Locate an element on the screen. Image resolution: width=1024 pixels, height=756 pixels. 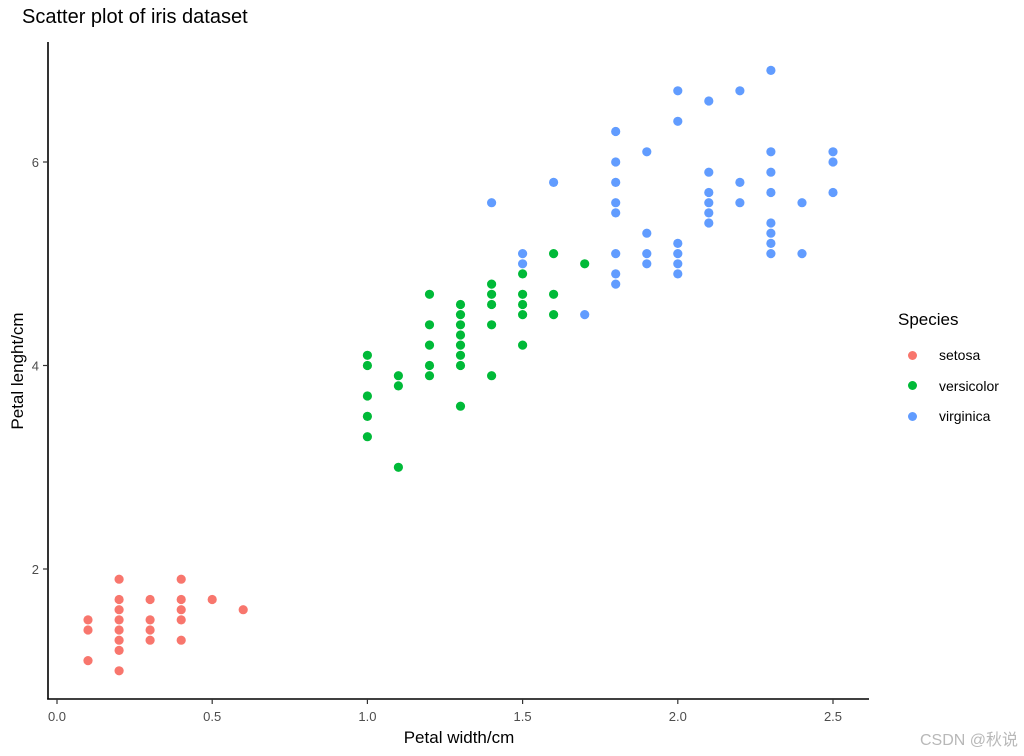
legend-title: Species is located at coordinates (928, 319).